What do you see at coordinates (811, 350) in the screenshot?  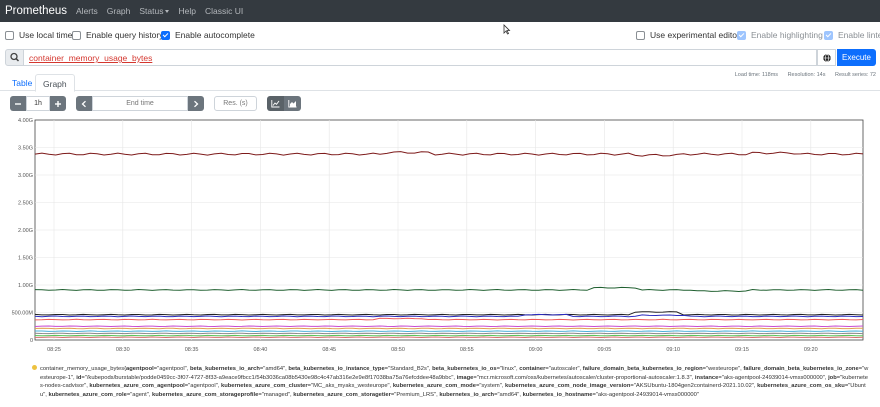 I see `x-tick-label: 09:20` at bounding box center [811, 350].